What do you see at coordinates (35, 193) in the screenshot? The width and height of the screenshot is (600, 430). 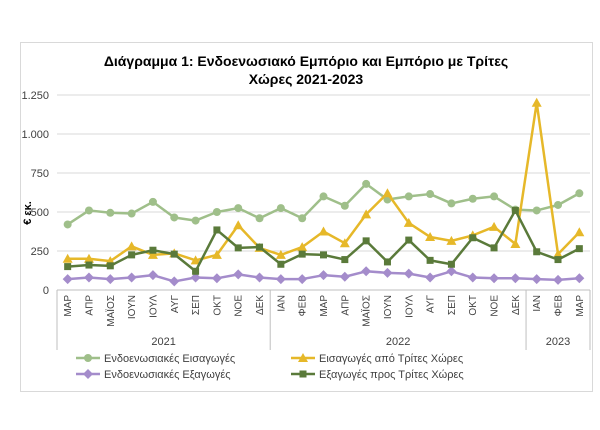 I see `y-tick-labels: 0 250 500 750 1.000 1.250` at bounding box center [35, 193].